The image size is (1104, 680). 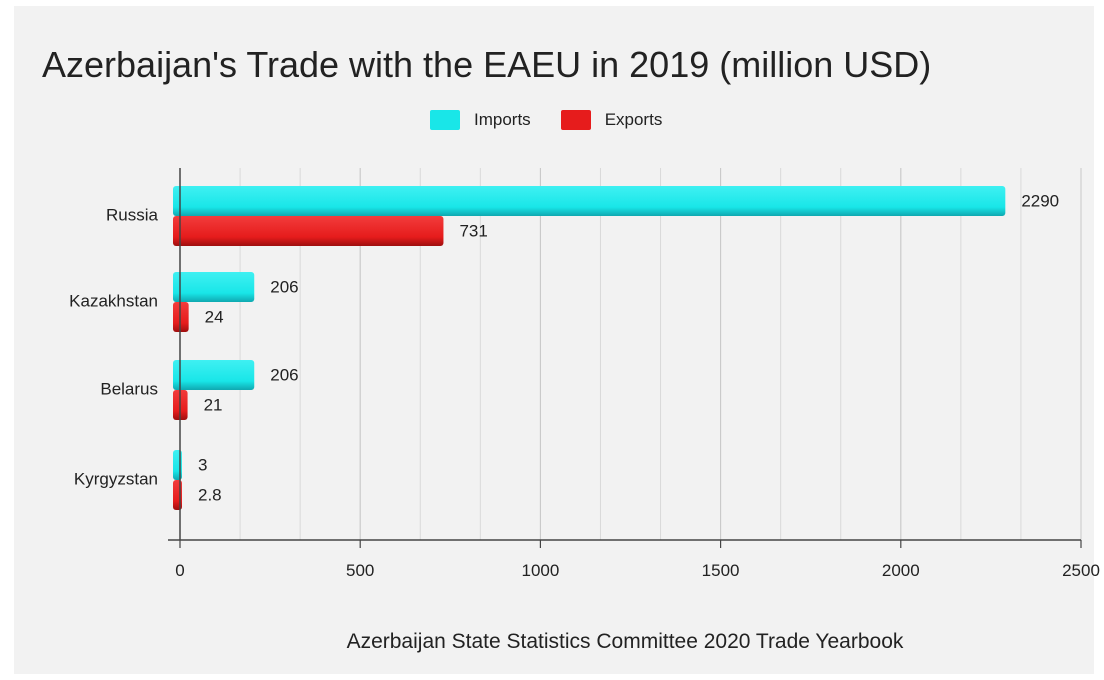 What do you see at coordinates (633, 119) in the screenshot?
I see `legend-label-exports: Exports` at bounding box center [633, 119].